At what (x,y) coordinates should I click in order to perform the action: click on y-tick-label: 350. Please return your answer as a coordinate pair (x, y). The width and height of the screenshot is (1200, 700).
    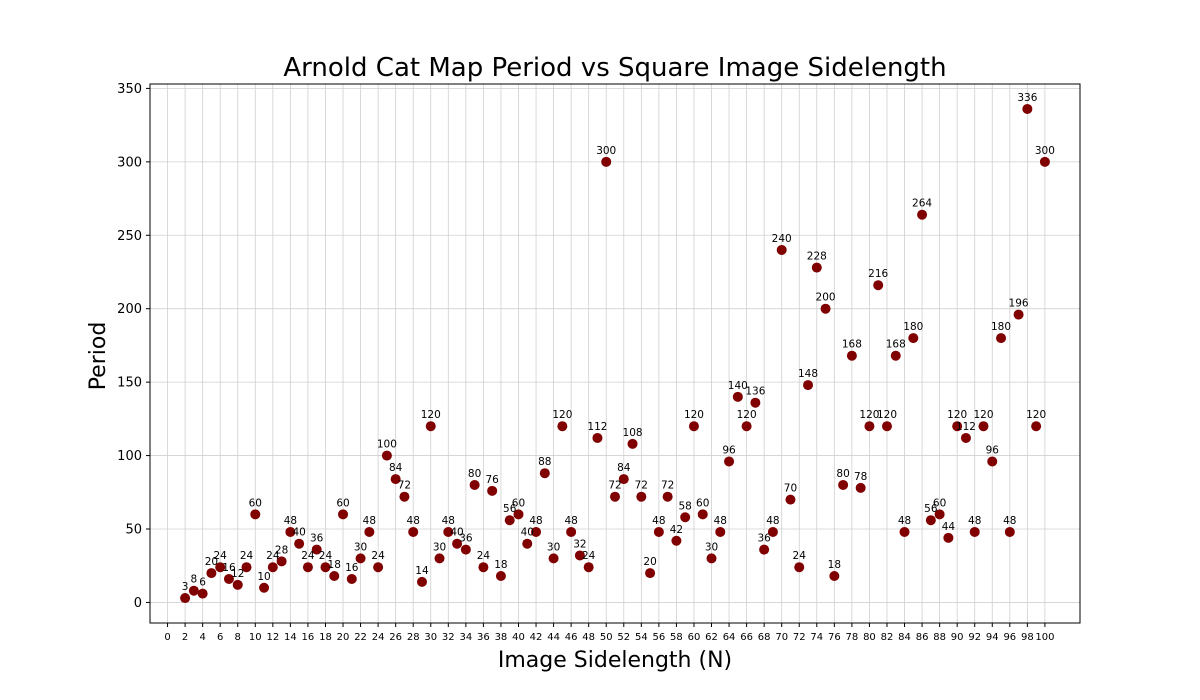
    Looking at the image, I should click on (129, 89).